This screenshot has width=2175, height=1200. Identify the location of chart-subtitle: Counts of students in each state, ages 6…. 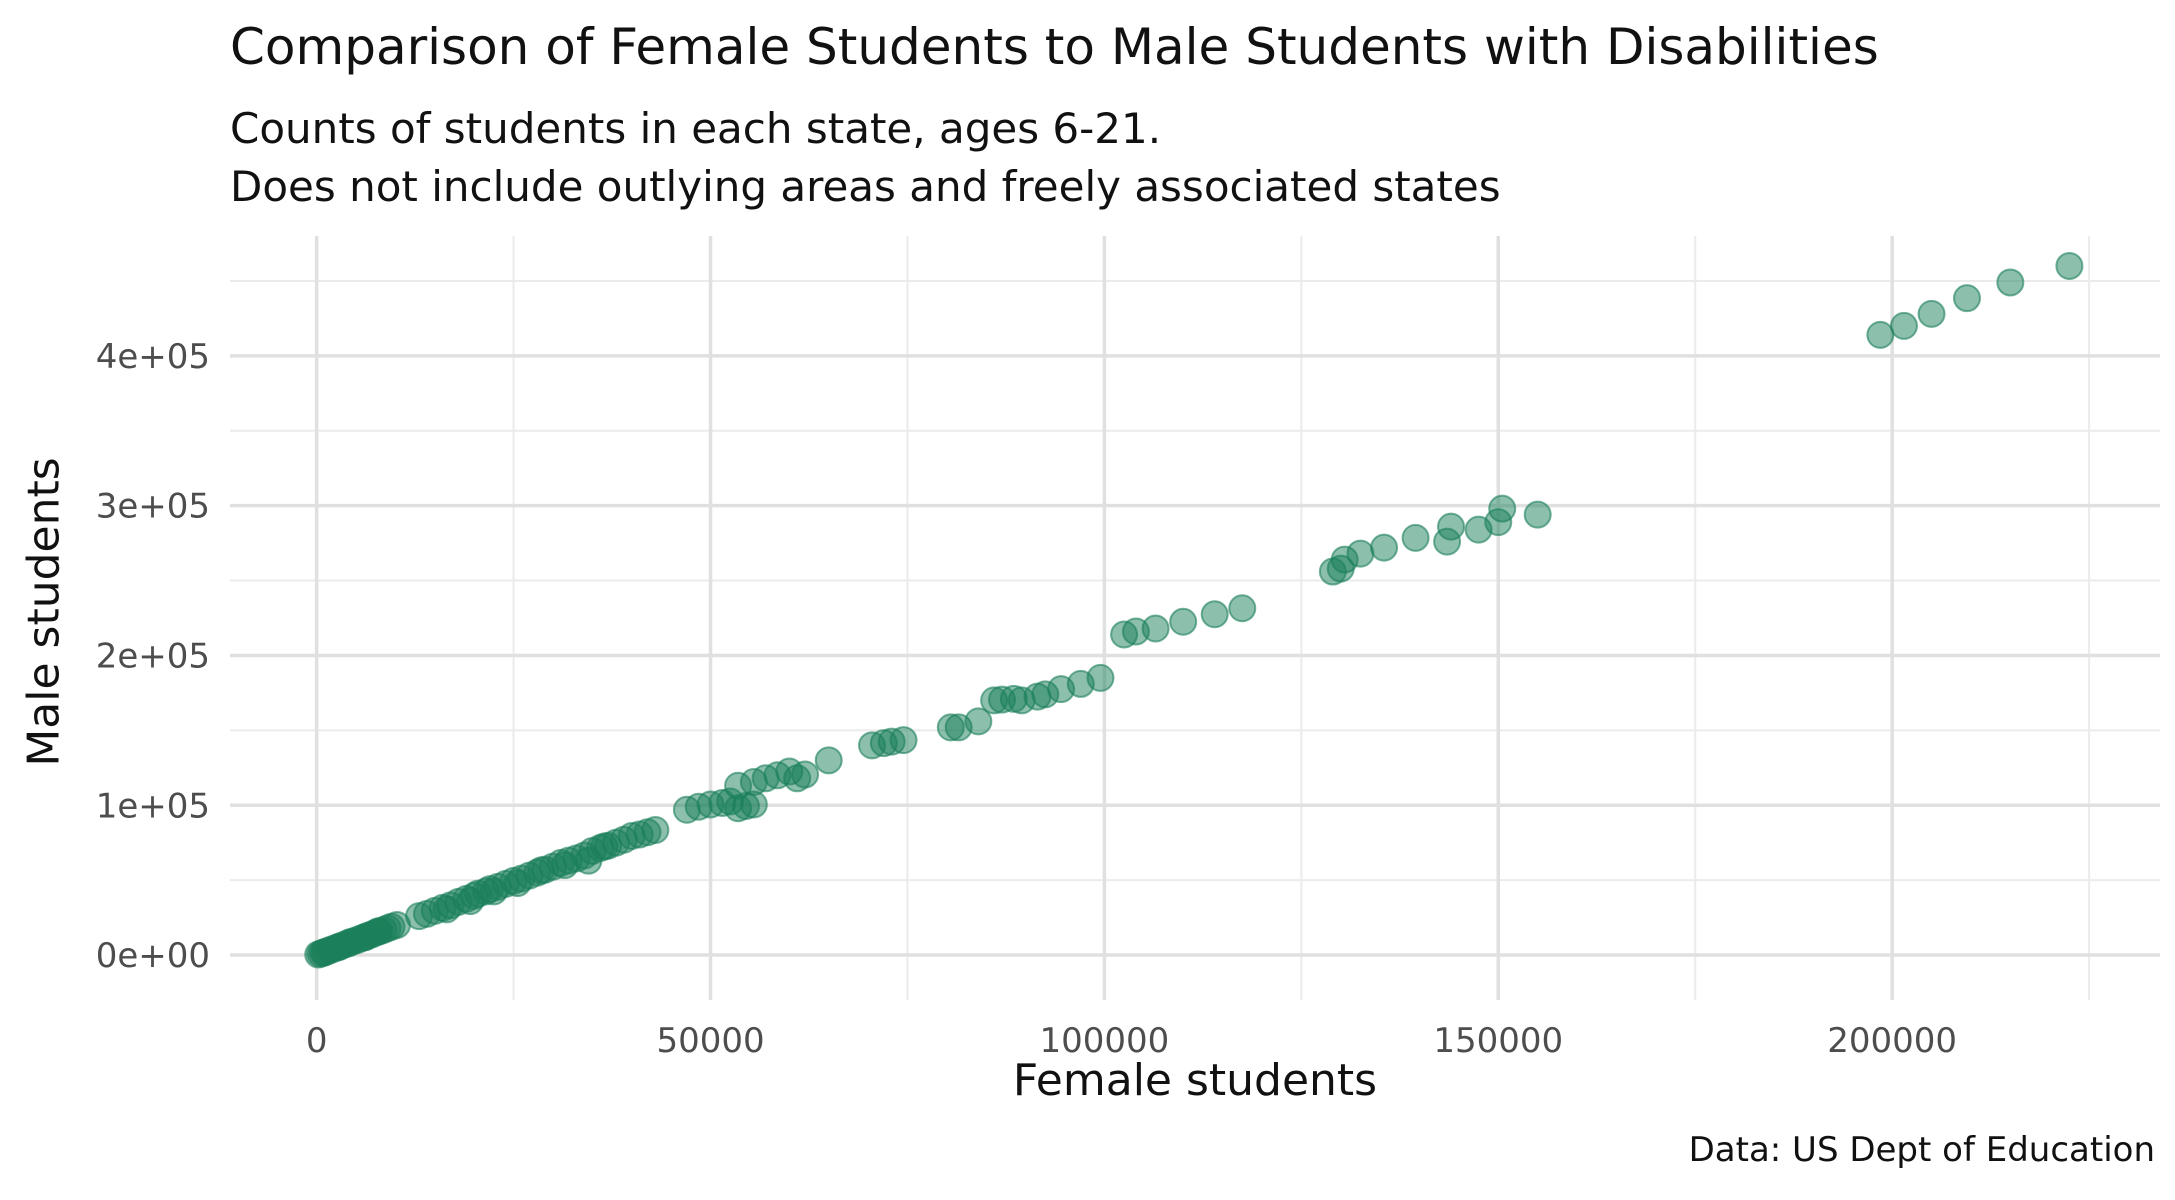
(865, 158).